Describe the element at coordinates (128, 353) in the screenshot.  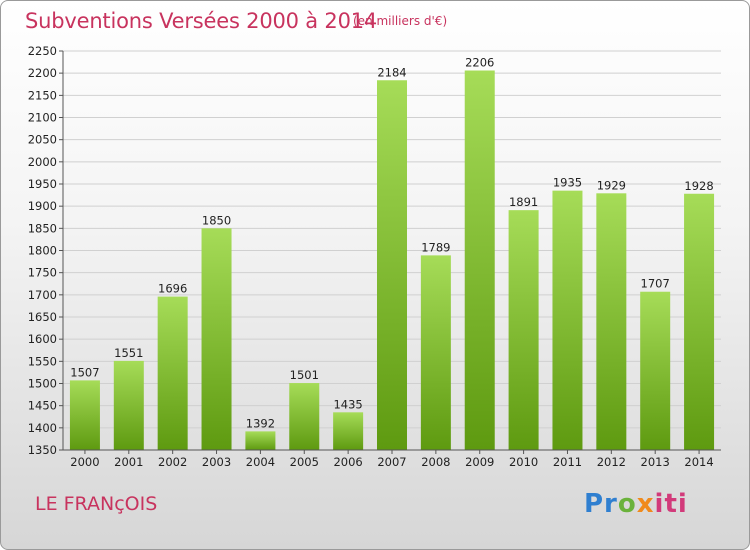
I see `data-label-2001: 1551` at that location.